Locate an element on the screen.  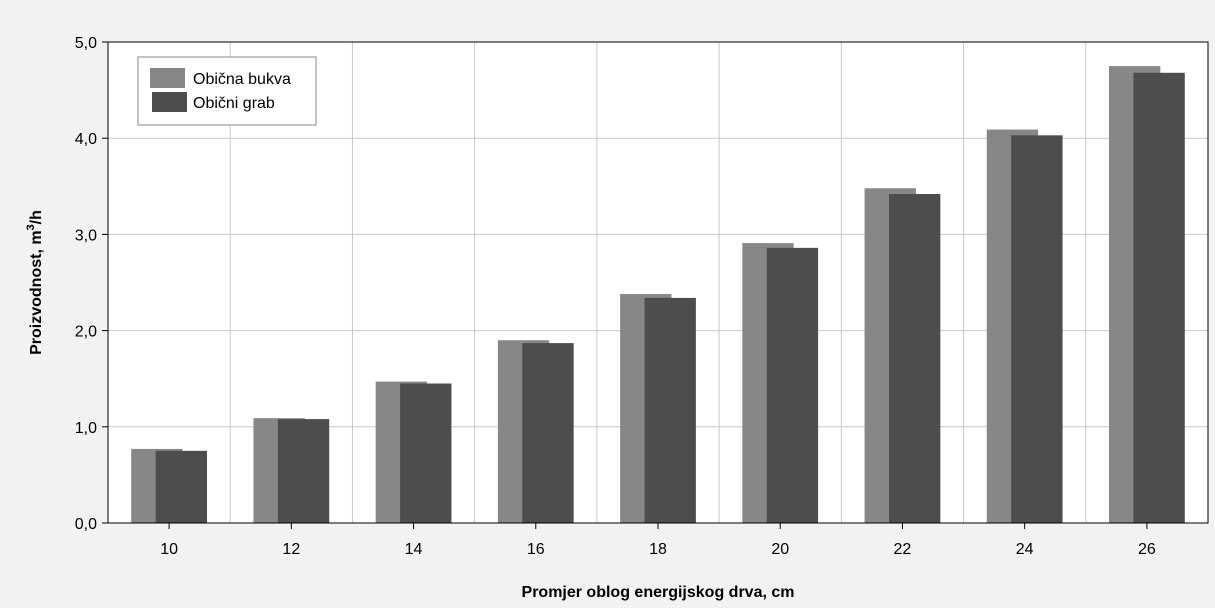
legend: Obična bukva Obični grab is located at coordinates (227, 91).